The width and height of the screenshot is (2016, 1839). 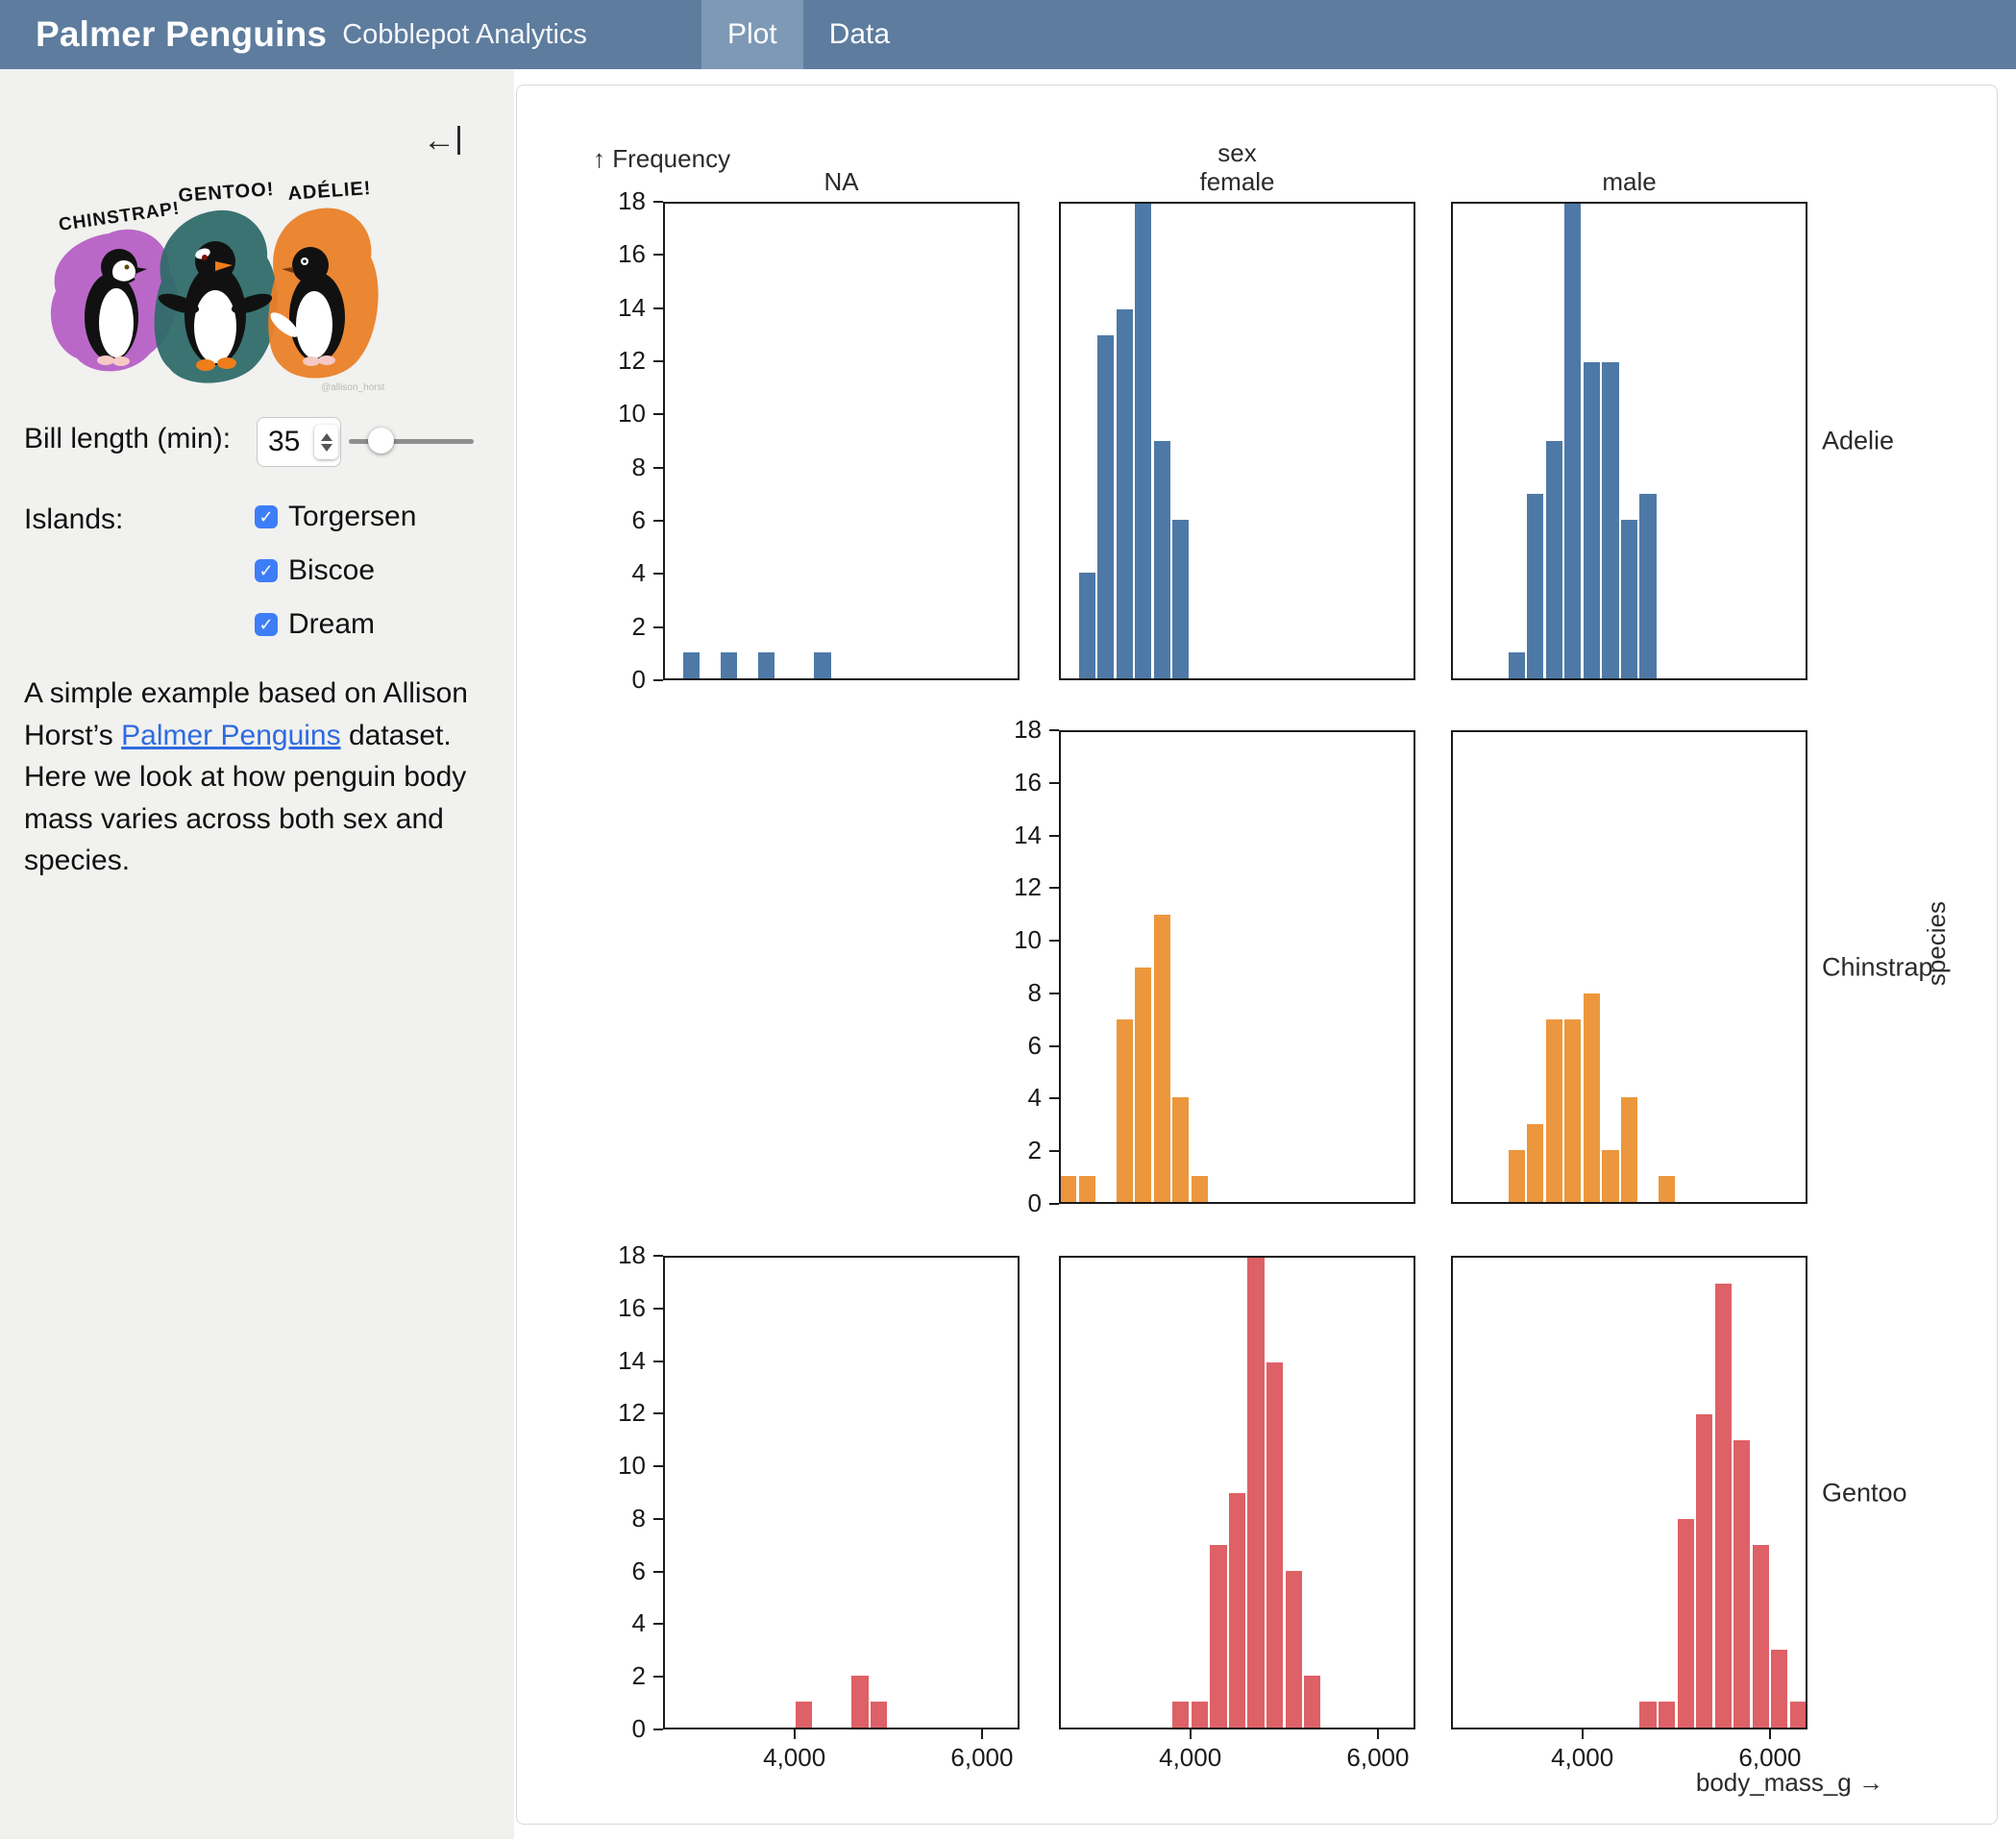 I want to click on slider-thumb, so click(x=381, y=441).